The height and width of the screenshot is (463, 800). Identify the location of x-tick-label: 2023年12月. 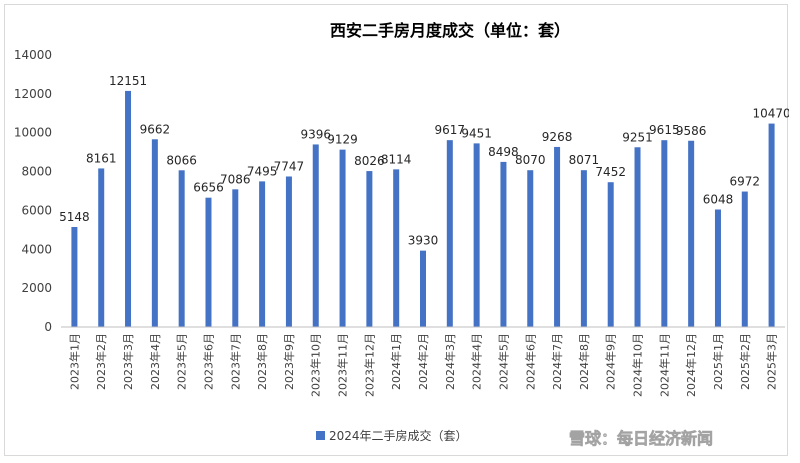
(369, 365).